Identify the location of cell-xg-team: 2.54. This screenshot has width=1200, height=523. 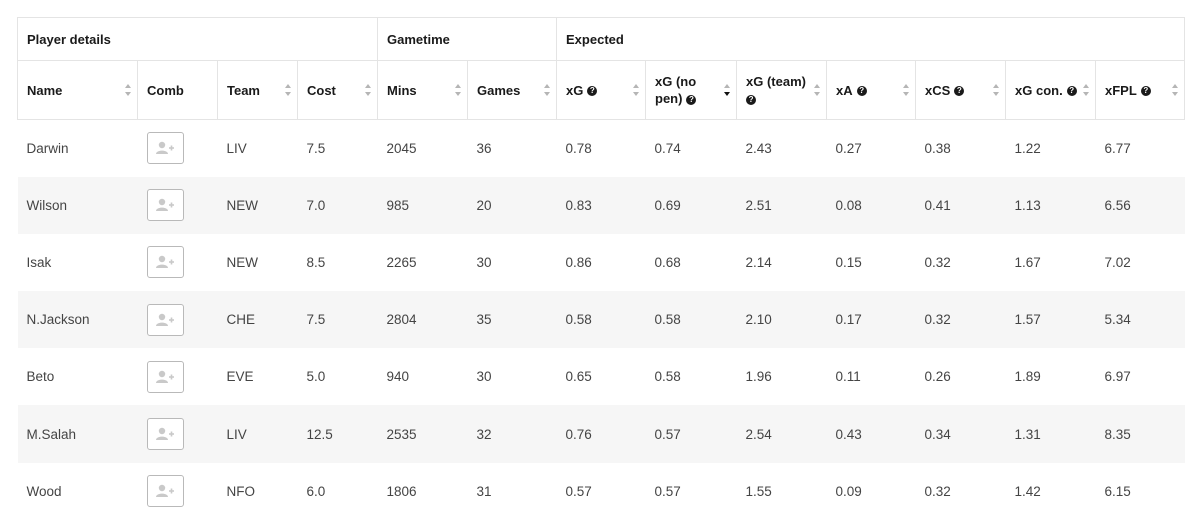
(758, 434).